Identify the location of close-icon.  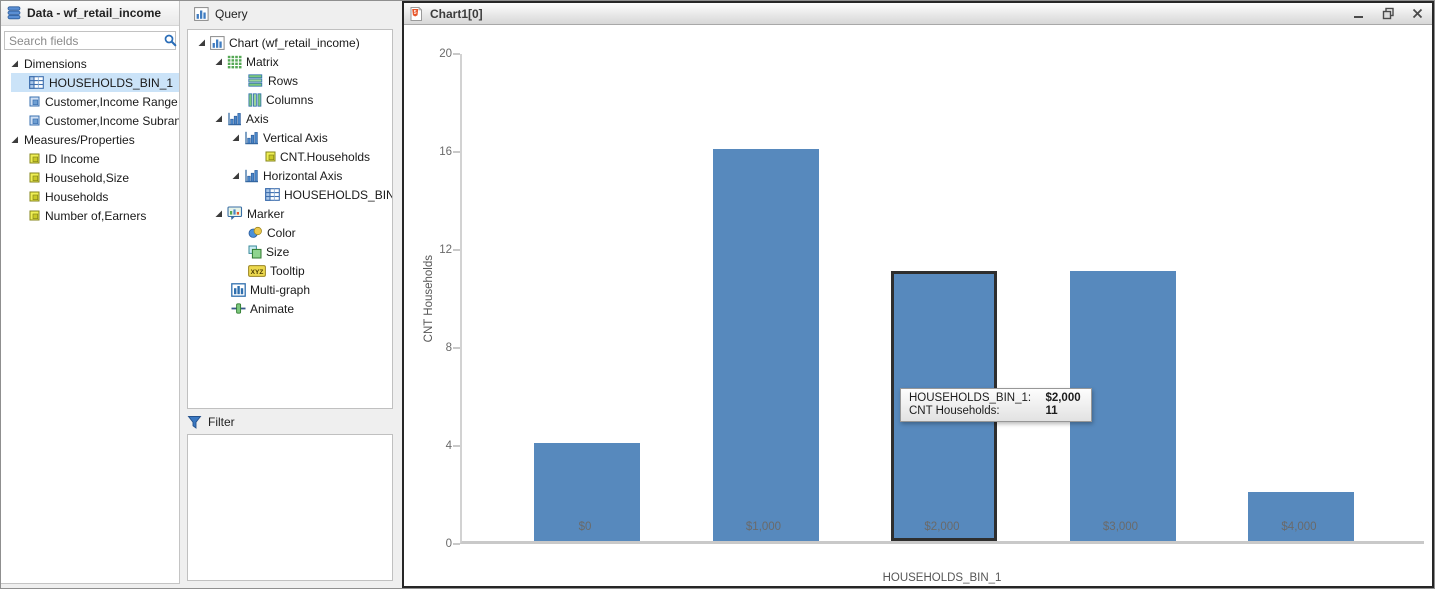
(1417, 14).